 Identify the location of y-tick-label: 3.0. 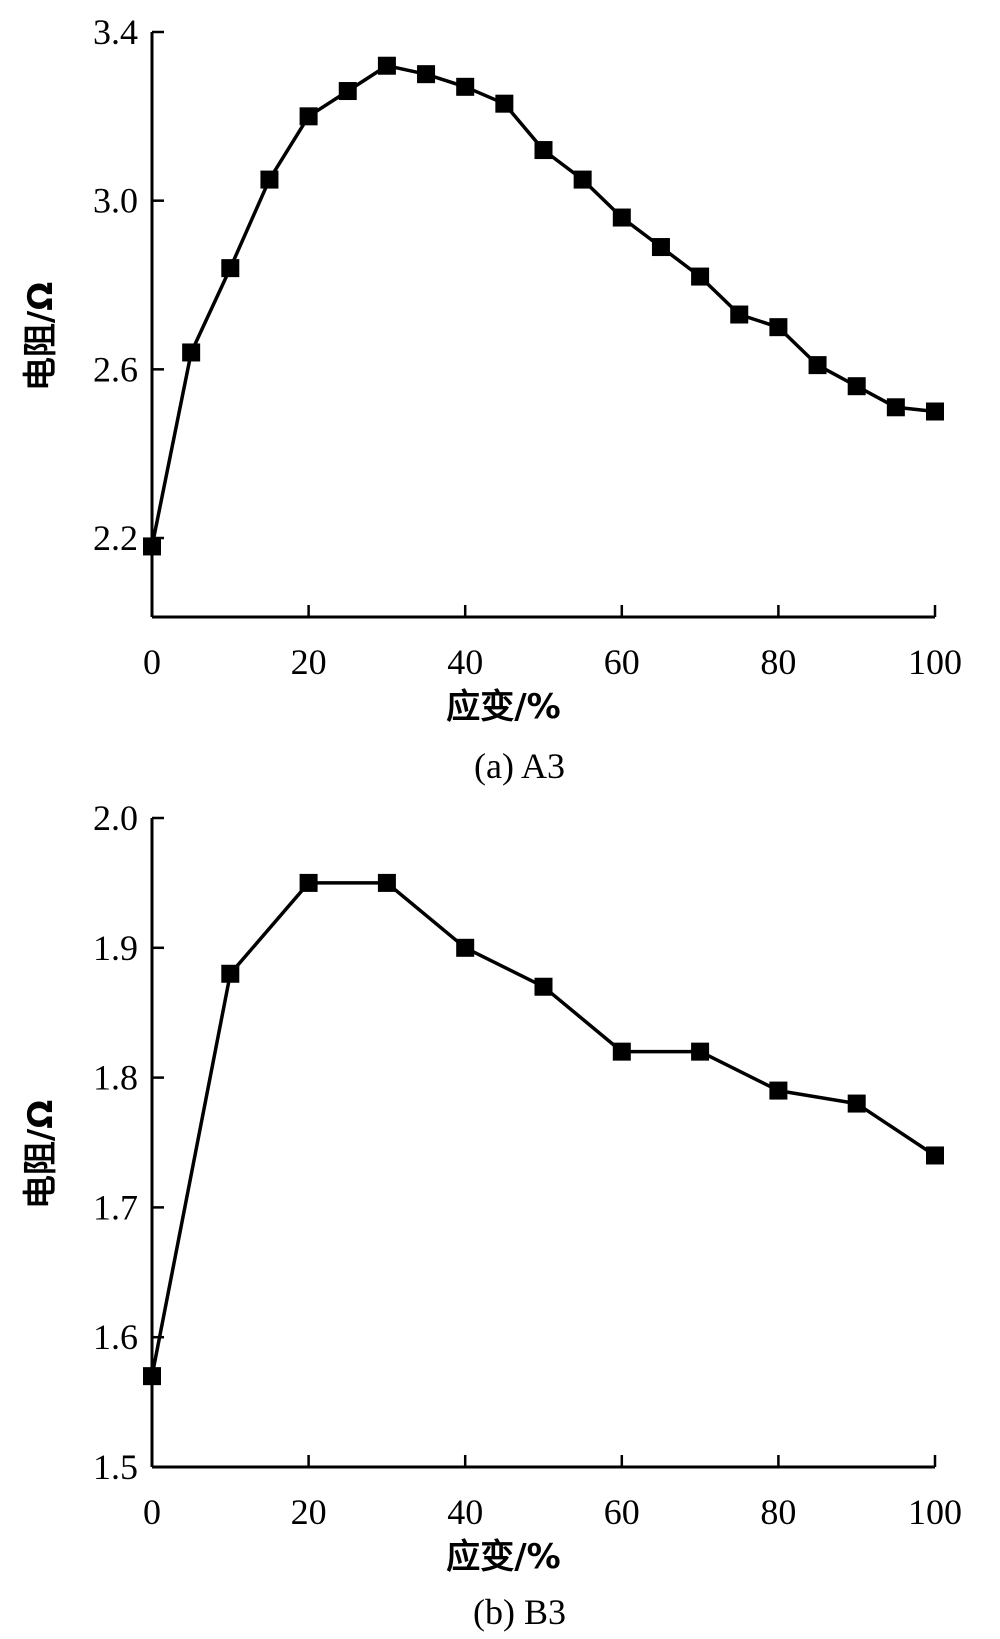
(115, 201).